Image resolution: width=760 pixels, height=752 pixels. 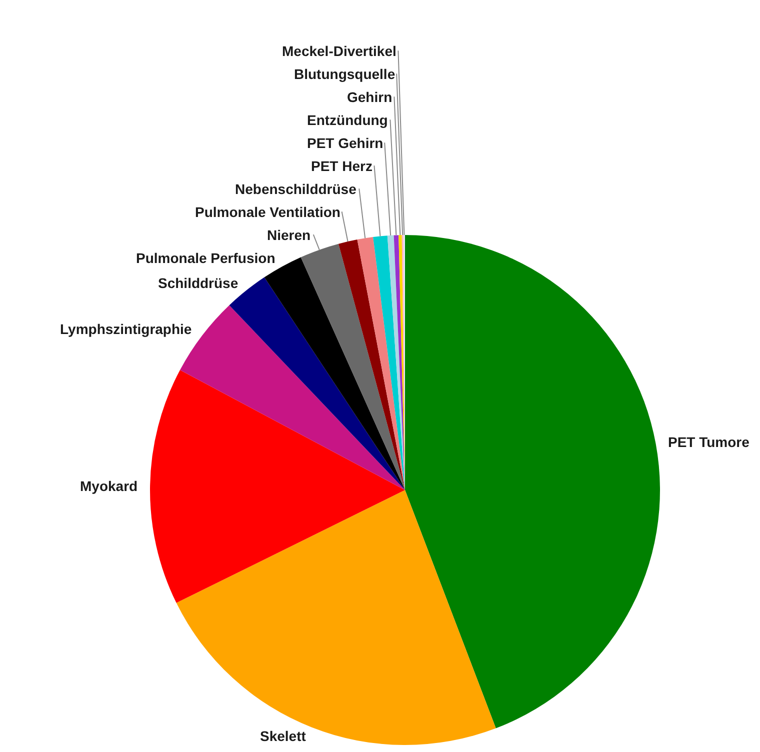 What do you see at coordinates (283, 736) in the screenshot?
I see `slice-label: Skelett` at bounding box center [283, 736].